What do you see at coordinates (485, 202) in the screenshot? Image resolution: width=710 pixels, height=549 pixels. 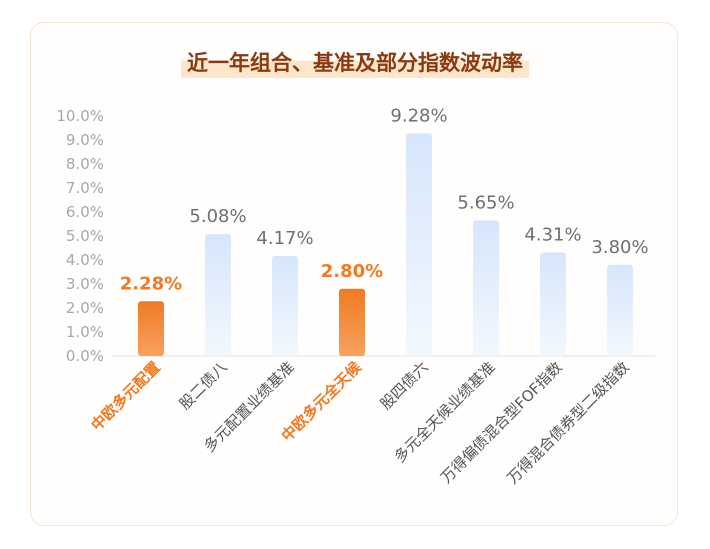 I see `data-label: 5.65%` at bounding box center [485, 202].